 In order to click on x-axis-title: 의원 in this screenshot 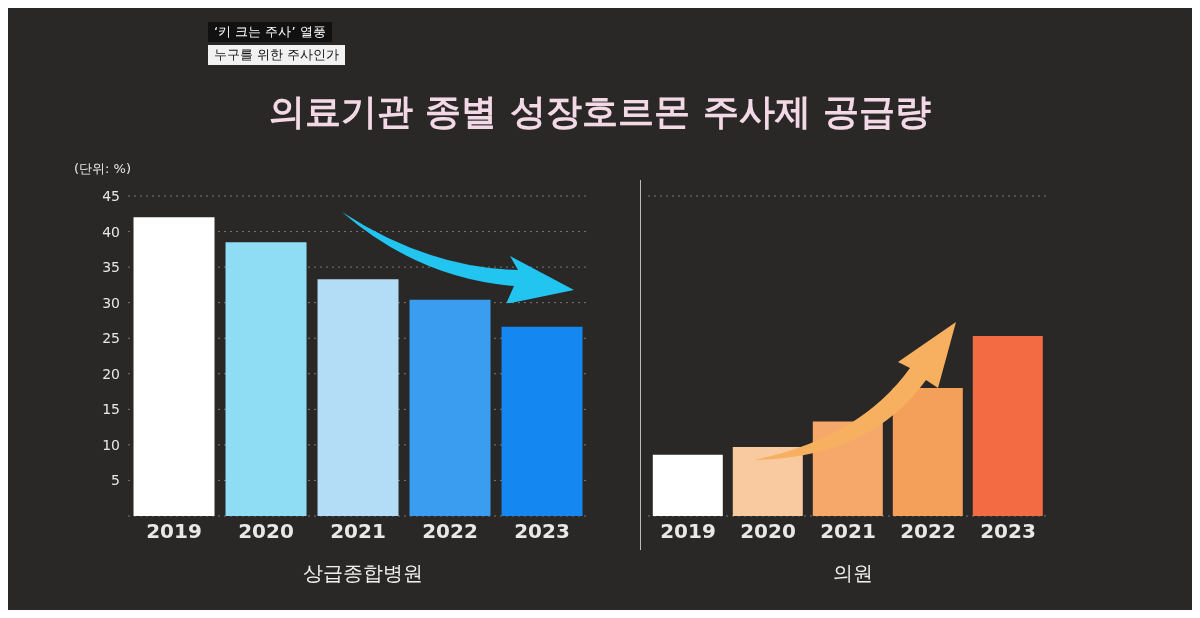, I will do `click(853, 573)`.